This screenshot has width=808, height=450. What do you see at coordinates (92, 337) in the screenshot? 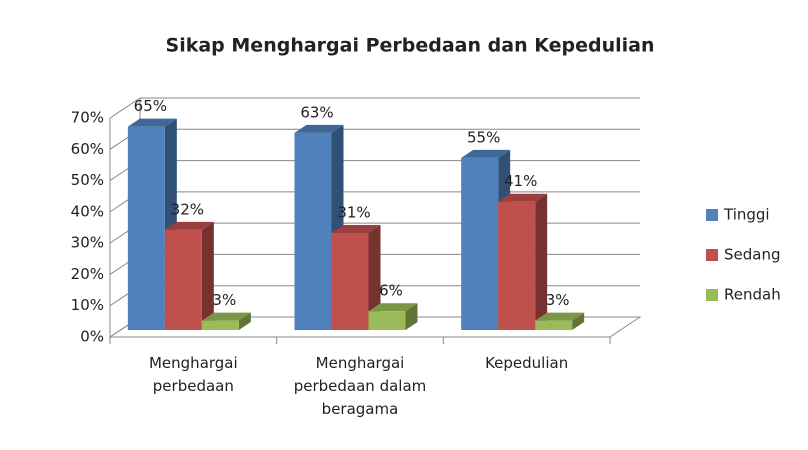
I see `y-tick-label: 0%` at bounding box center [92, 337].